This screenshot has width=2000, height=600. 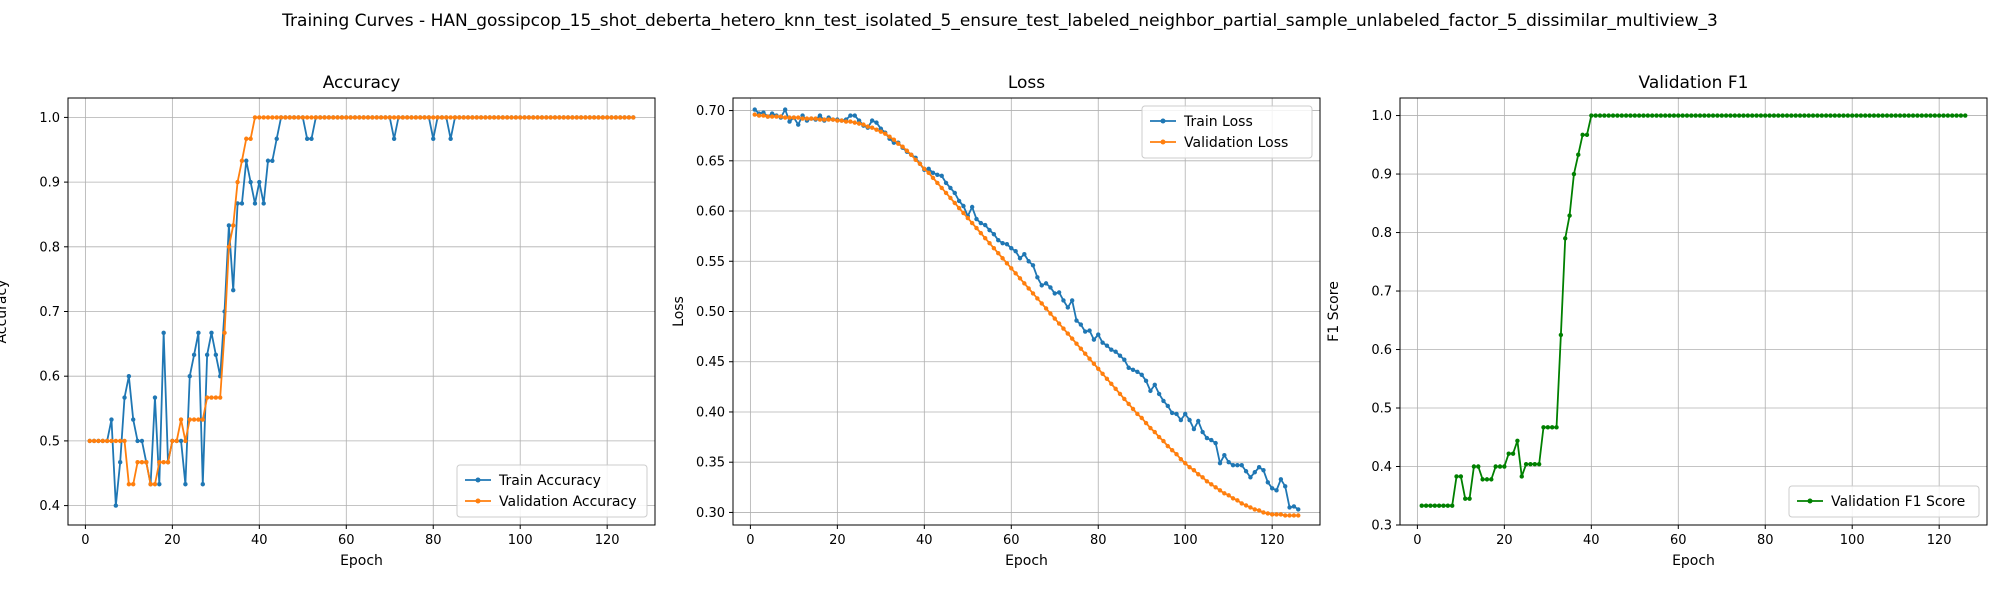 What do you see at coordinates (1026, 561) in the screenshot?
I see `x-axis-label: Epoch` at bounding box center [1026, 561].